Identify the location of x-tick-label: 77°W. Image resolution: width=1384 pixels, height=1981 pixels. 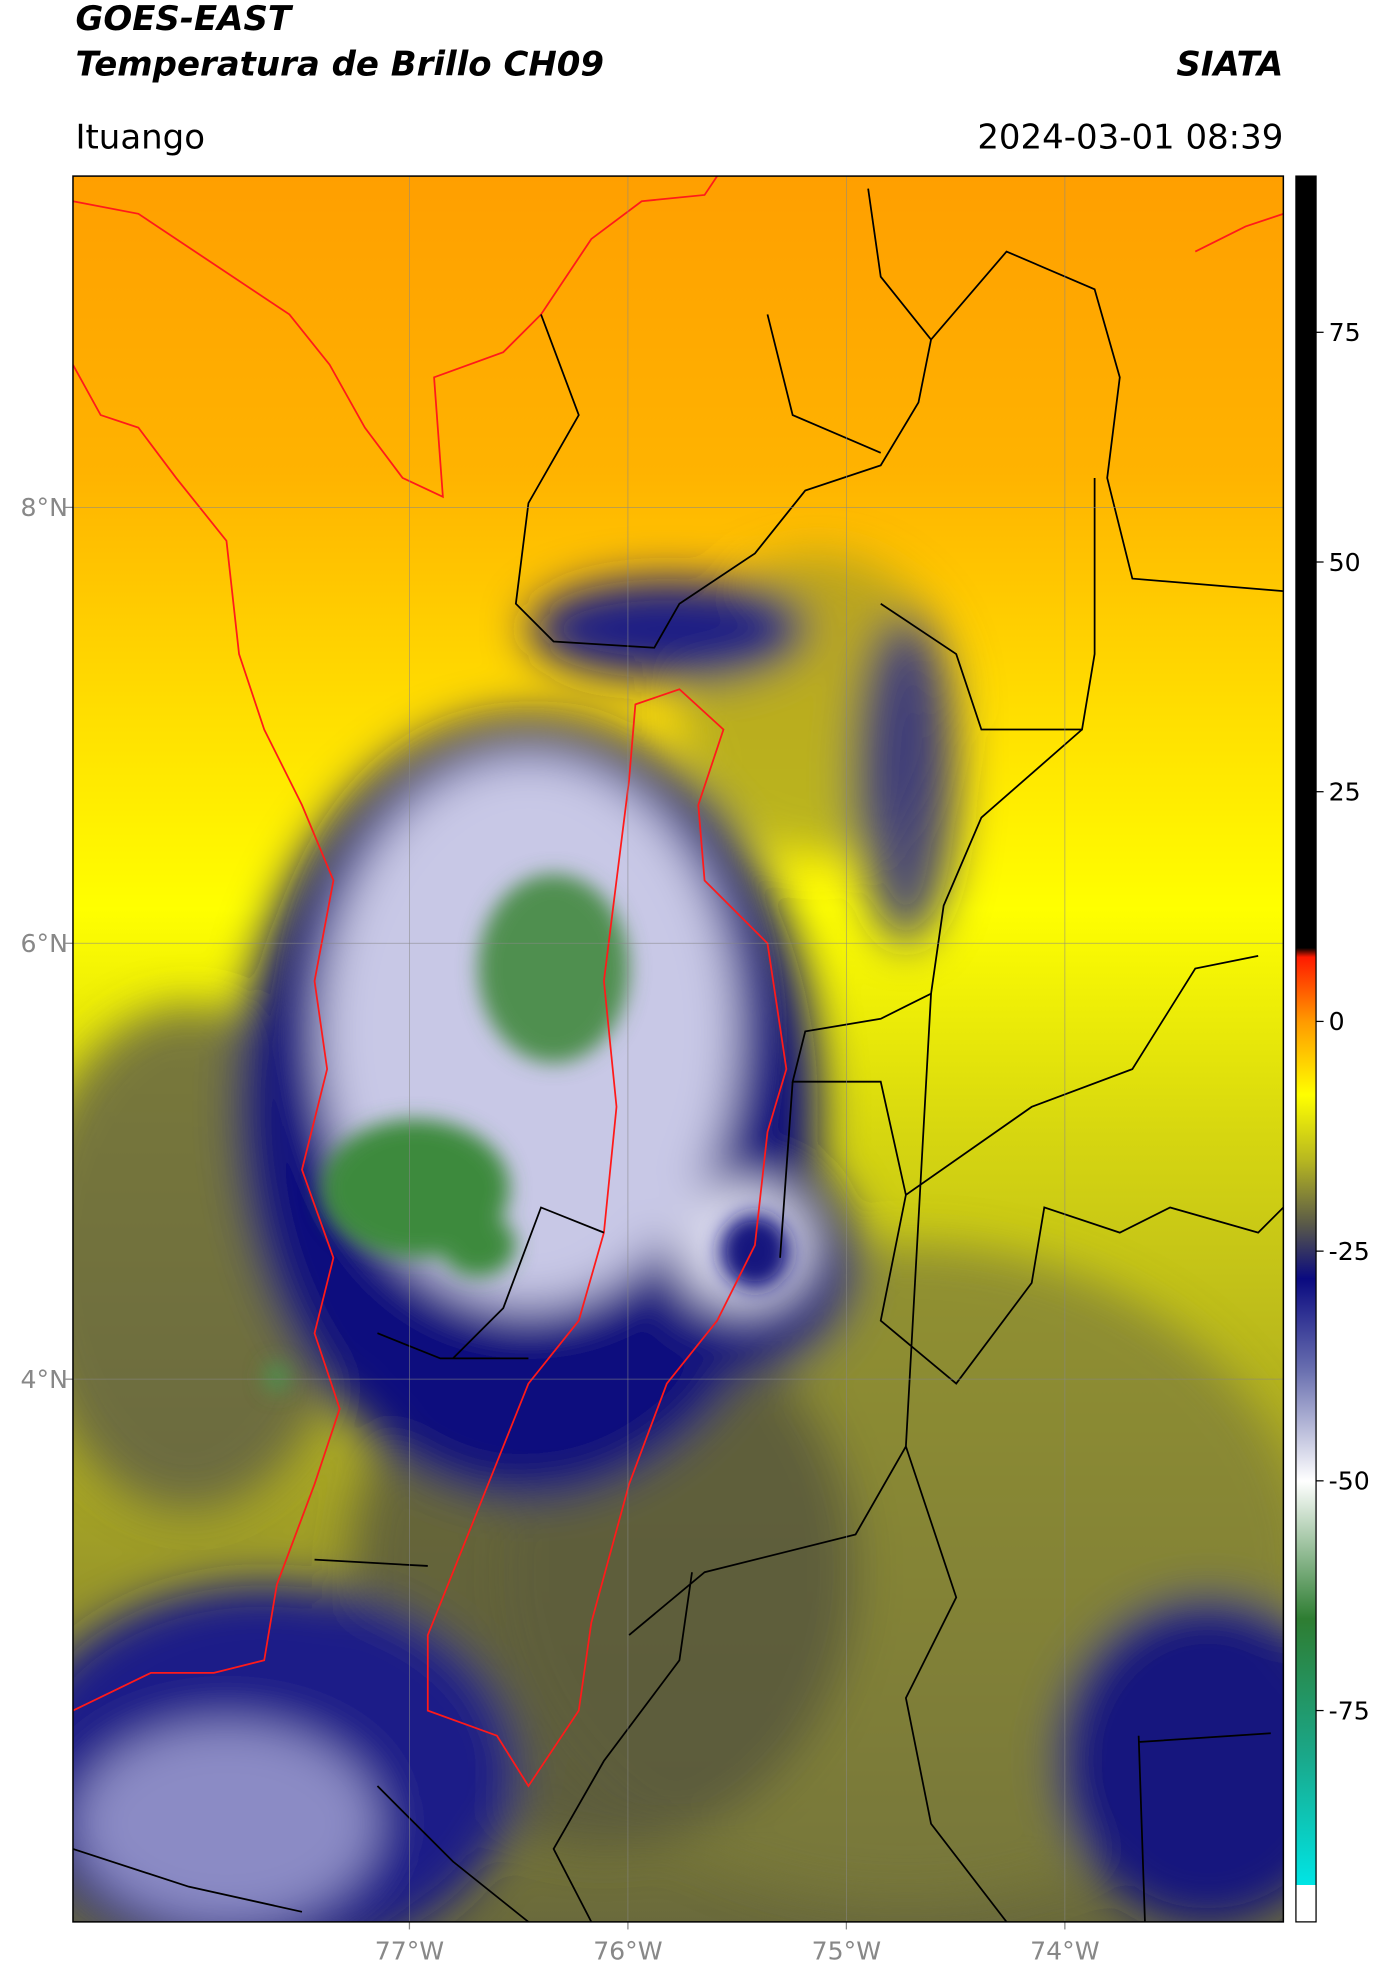
(410, 1951).